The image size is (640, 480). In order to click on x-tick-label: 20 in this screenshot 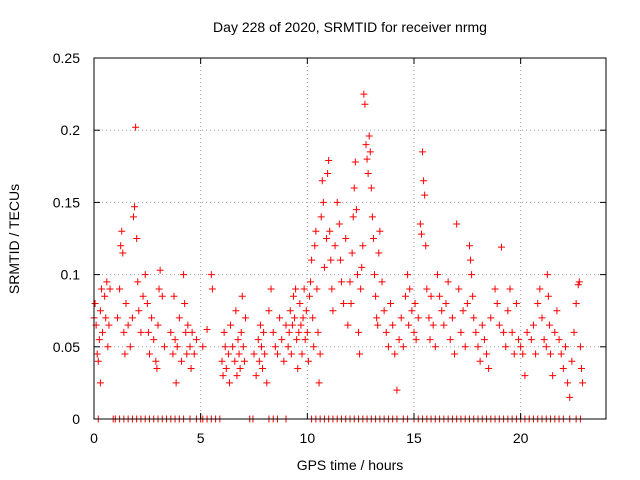, I will do `click(521, 438)`.